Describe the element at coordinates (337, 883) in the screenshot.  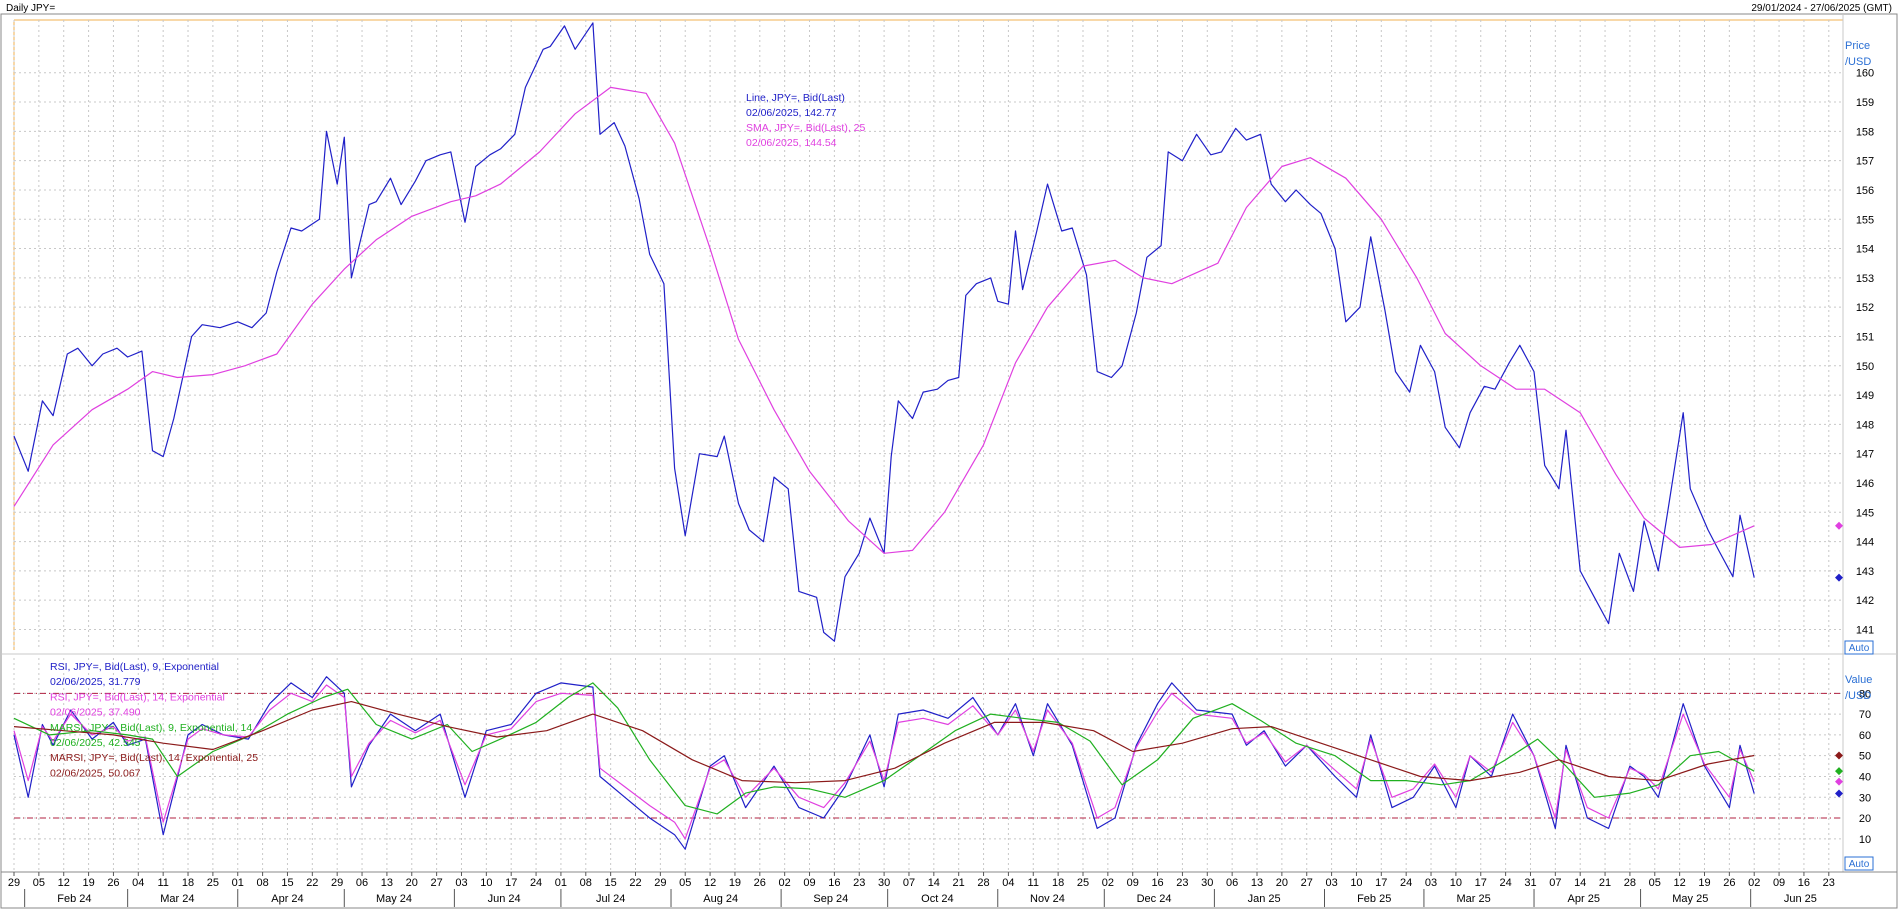
I see `x-tick-label: 29` at that location.